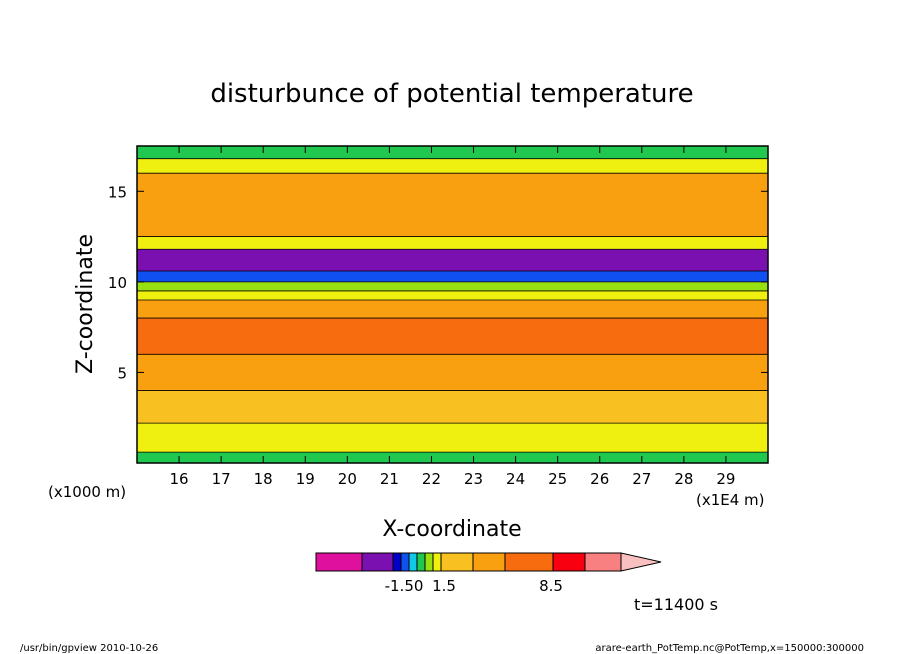  Describe the element at coordinates (474, 586) in the screenshot. I see `colorbar-labels: -1.50 1.5 8.5` at that location.